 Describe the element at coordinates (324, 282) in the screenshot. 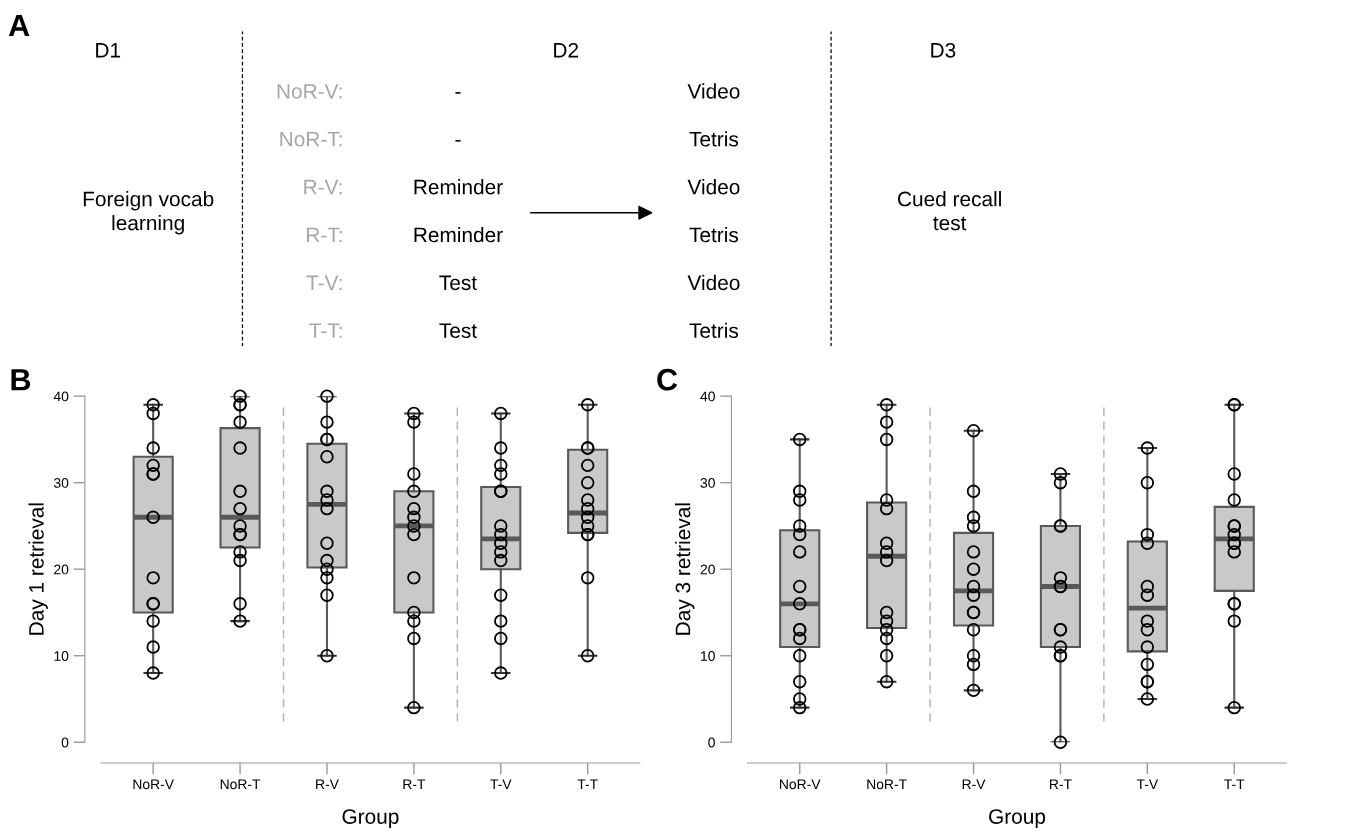

I see `text: T-V:` at that location.